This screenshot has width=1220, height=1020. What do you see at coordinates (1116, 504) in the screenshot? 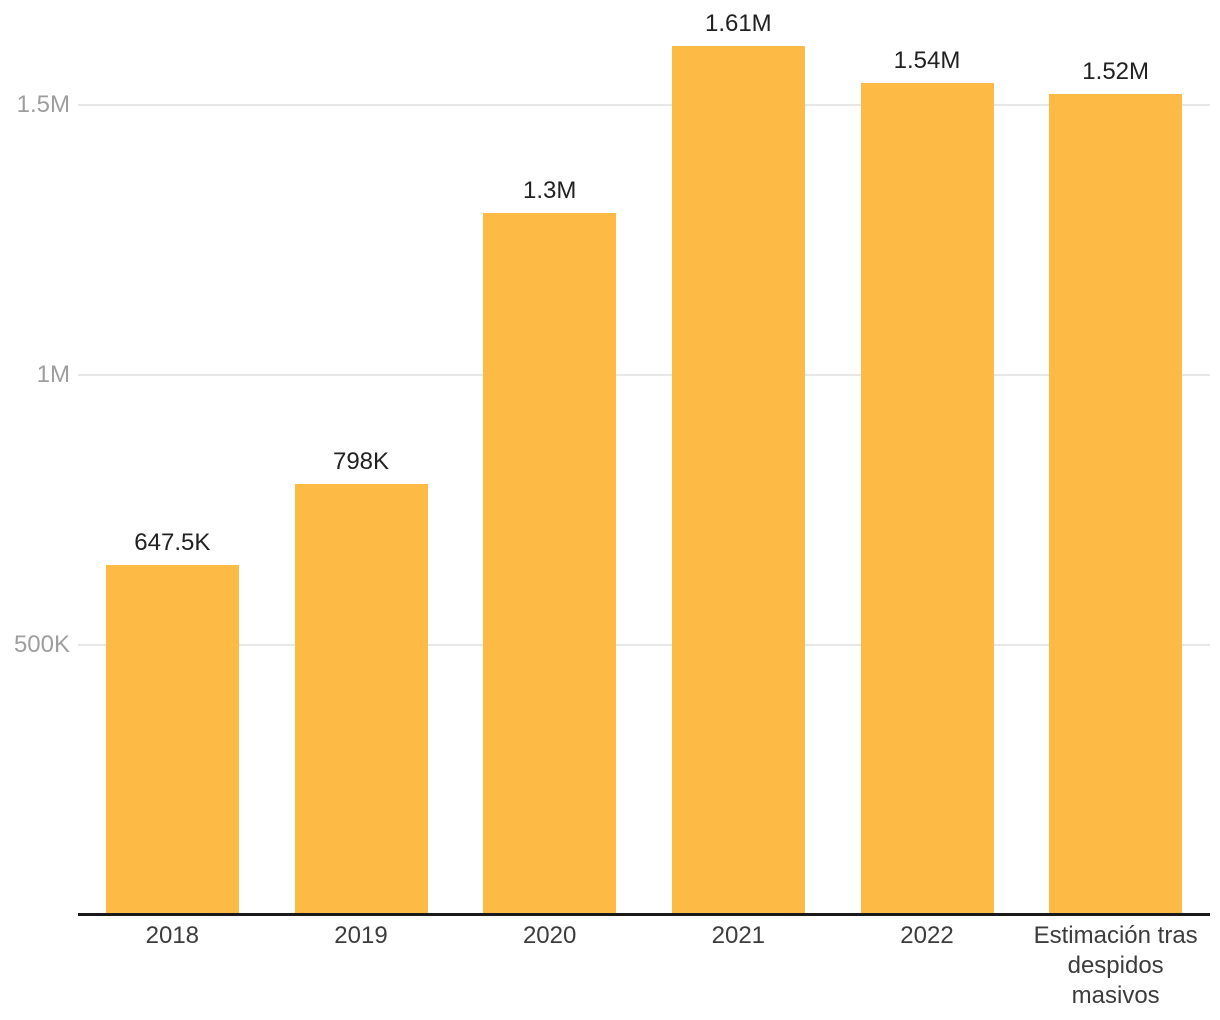
I see `bar-estimaci-n-tras-despidos-masivos` at bounding box center [1116, 504].